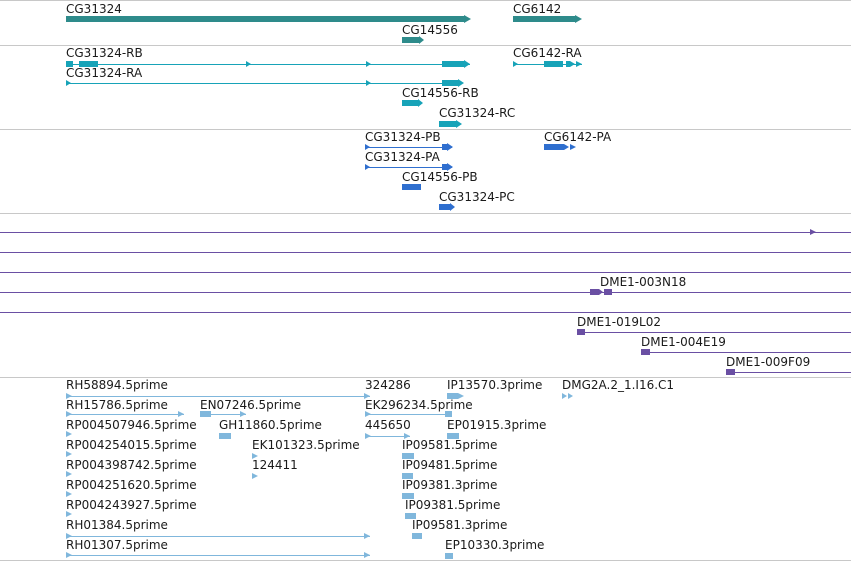 The width and height of the screenshot is (851, 561). I want to click on est-label: IP09381.3prime, so click(450, 485).